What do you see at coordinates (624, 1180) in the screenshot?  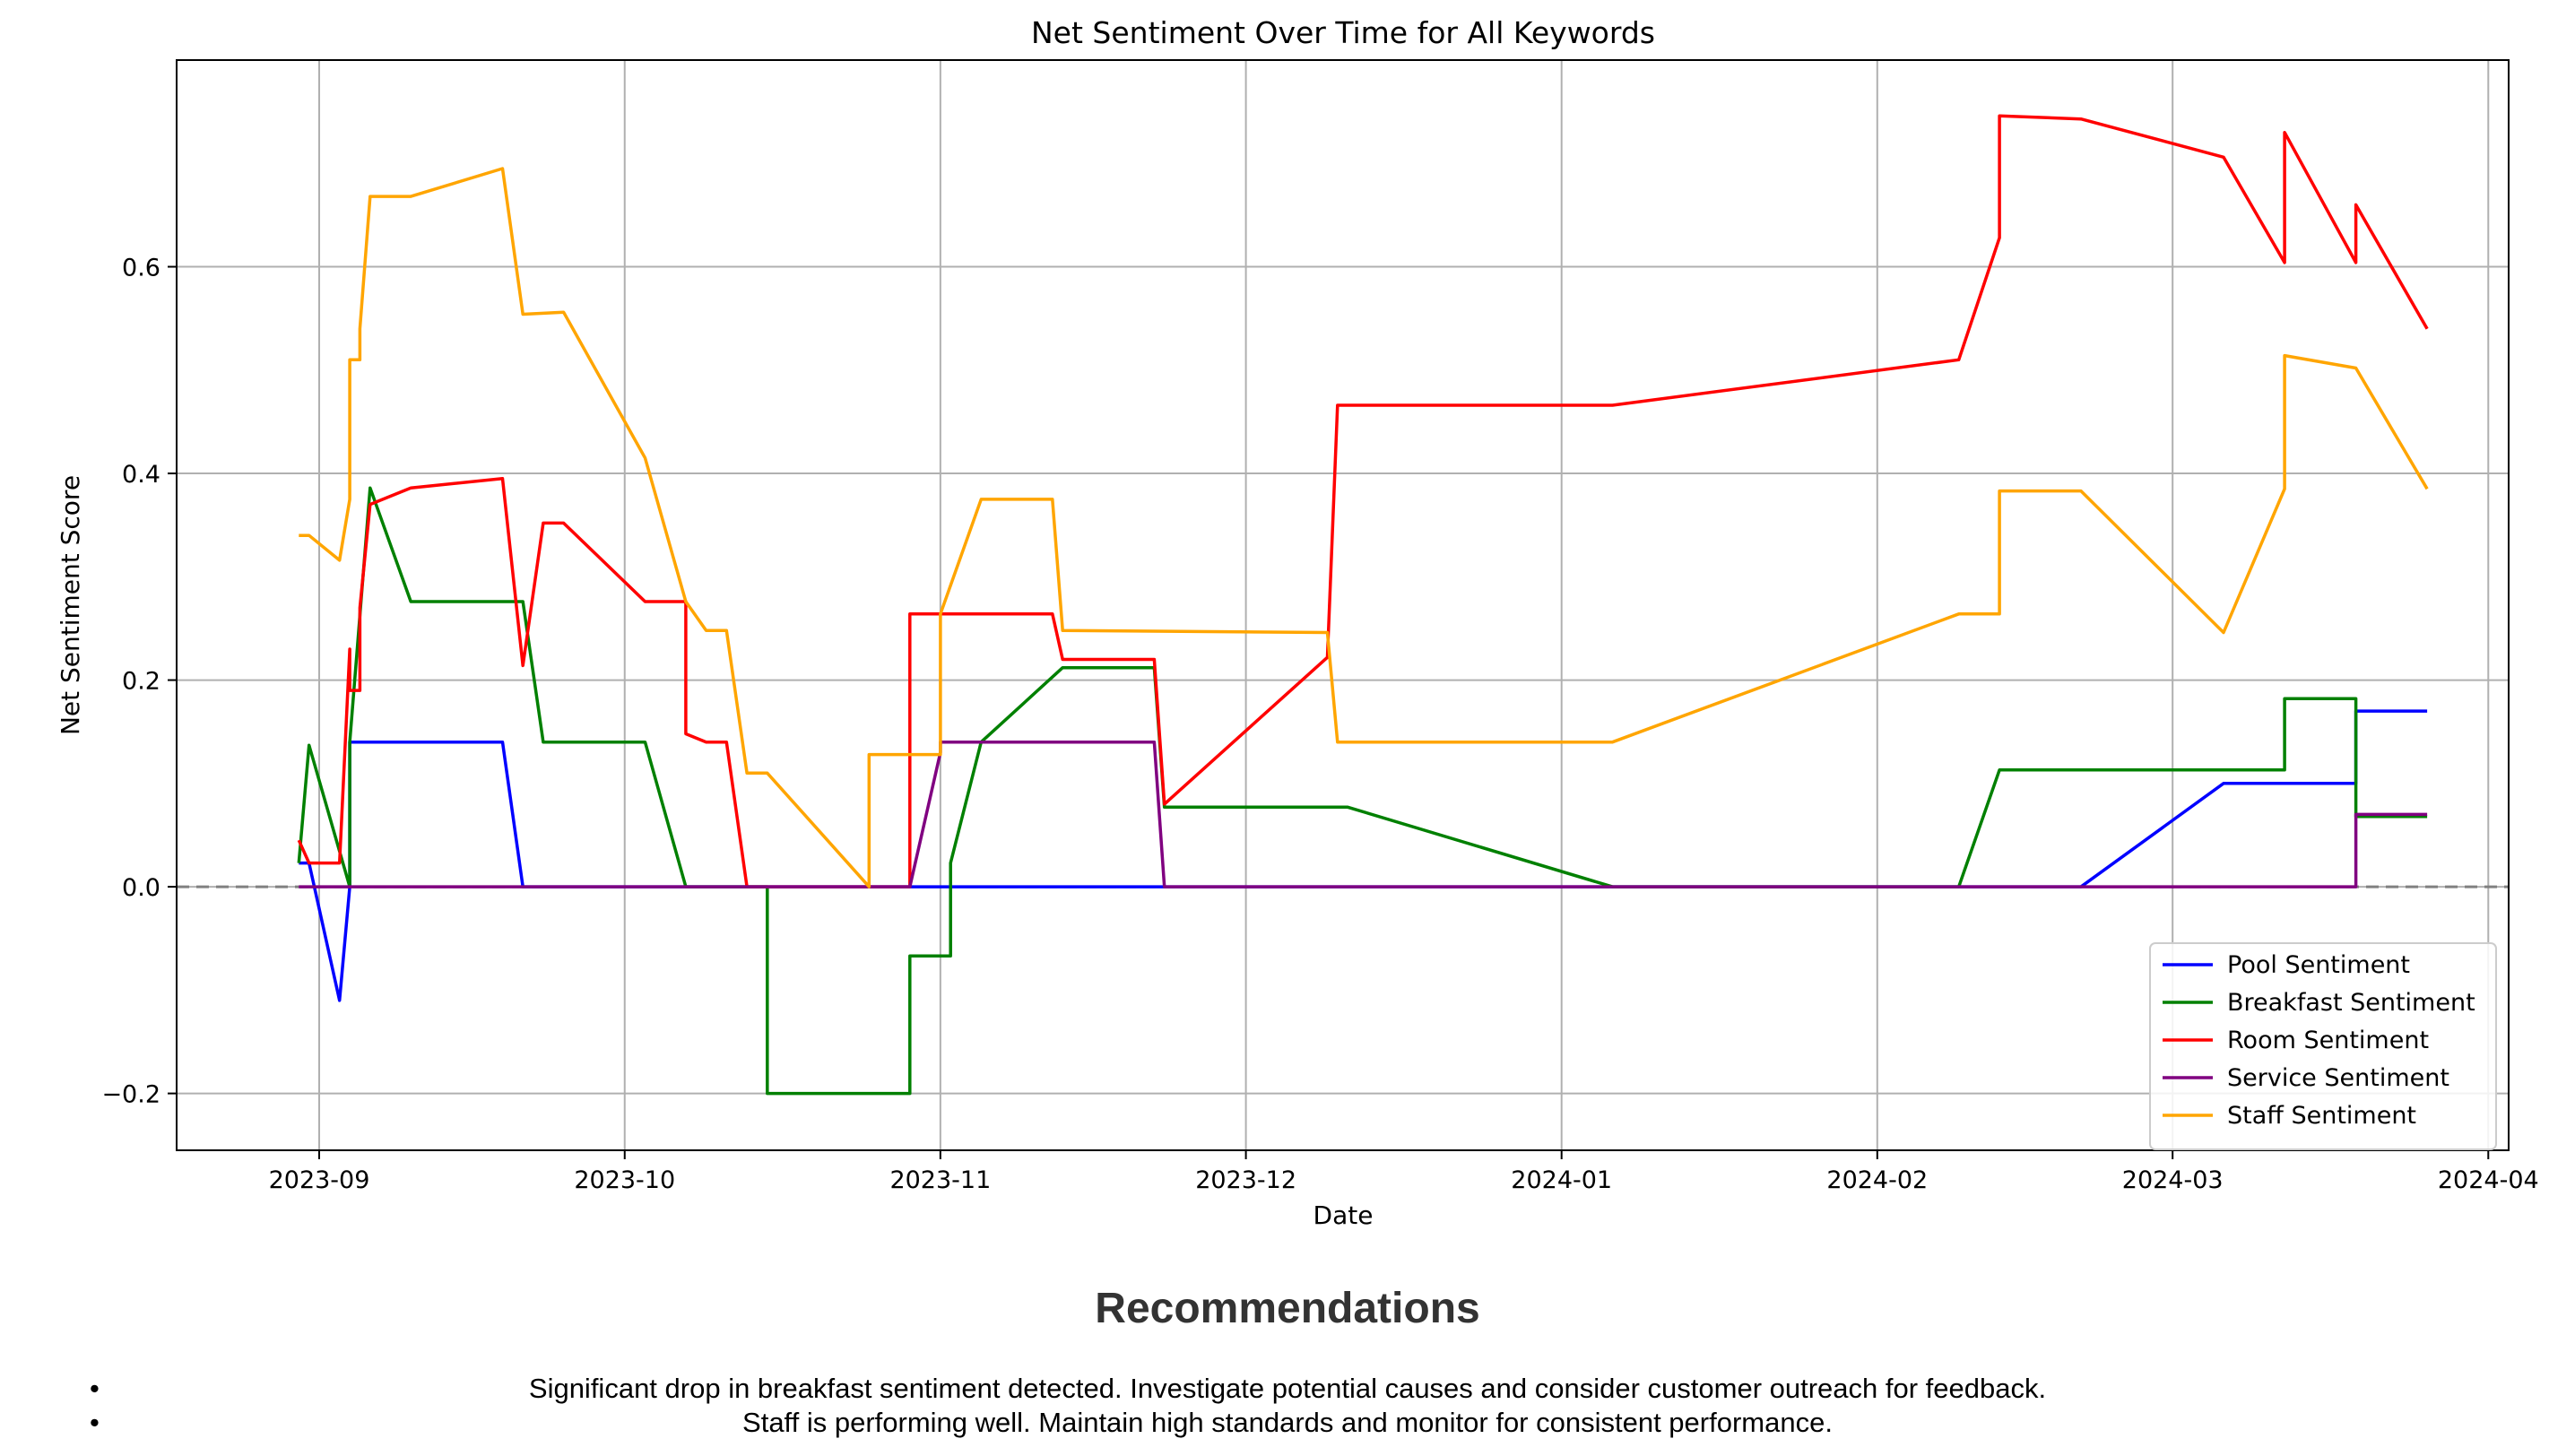 I see `x-tick-label: 2023-10` at bounding box center [624, 1180].